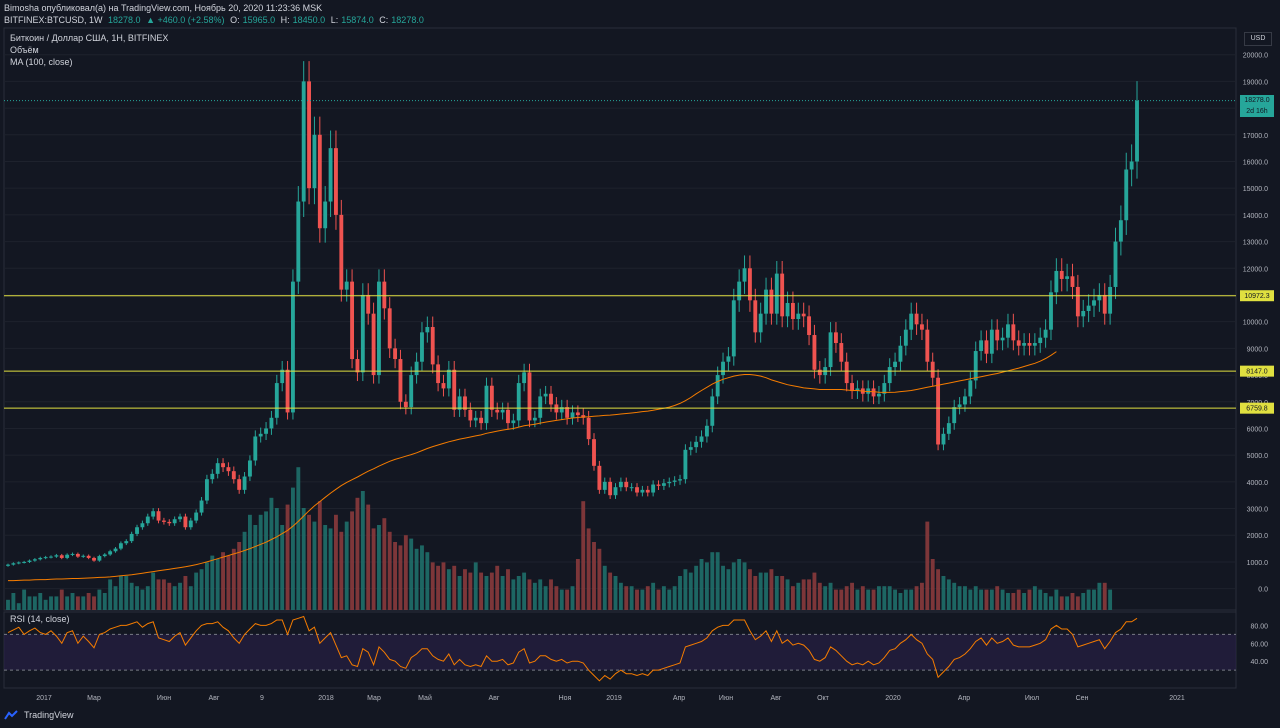  What do you see at coordinates (1257, 296) in the screenshot?
I see `level-tag` at bounding box center [1257, 296].